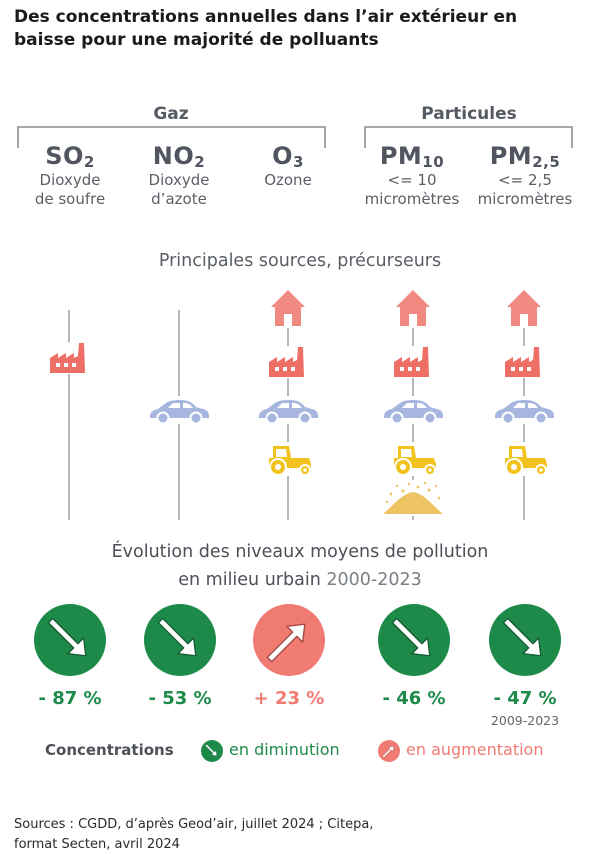 Image resolution: width=600 pixels, height=861 pixels. I want to click on pollutant-pm10: PM10 <= 10 micromètres, so click(412, 175).